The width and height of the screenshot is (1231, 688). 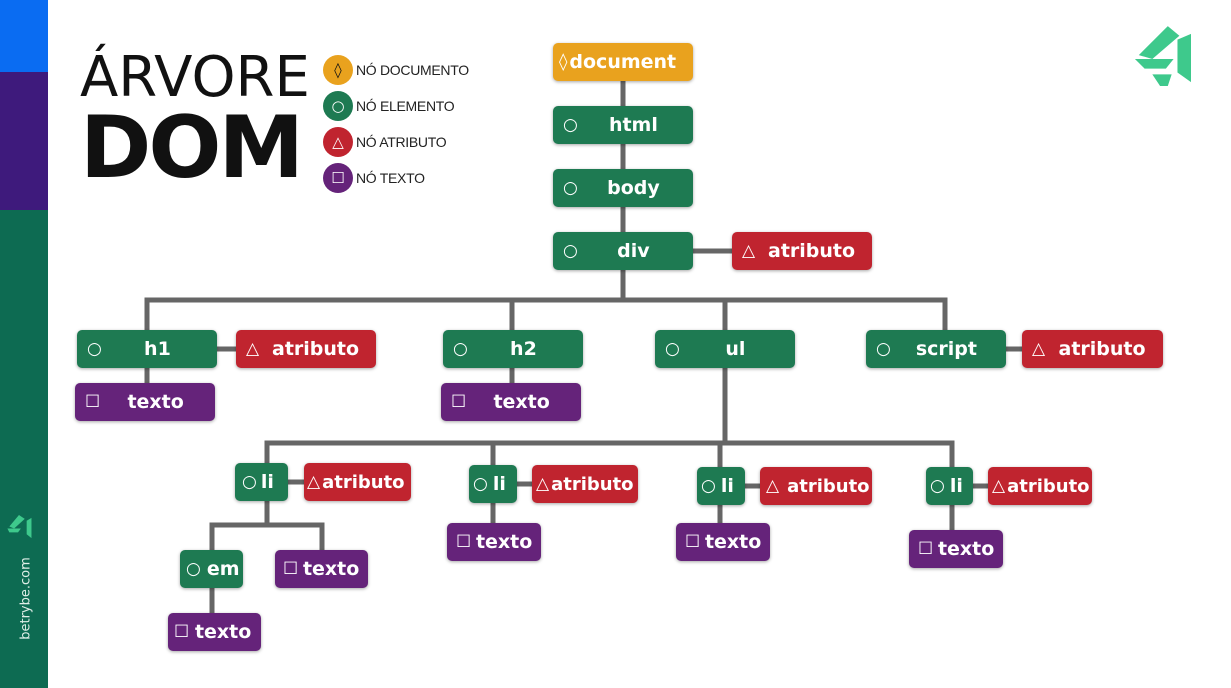 I want to click on node-document: ◊ document, so click(x=623, y=62).